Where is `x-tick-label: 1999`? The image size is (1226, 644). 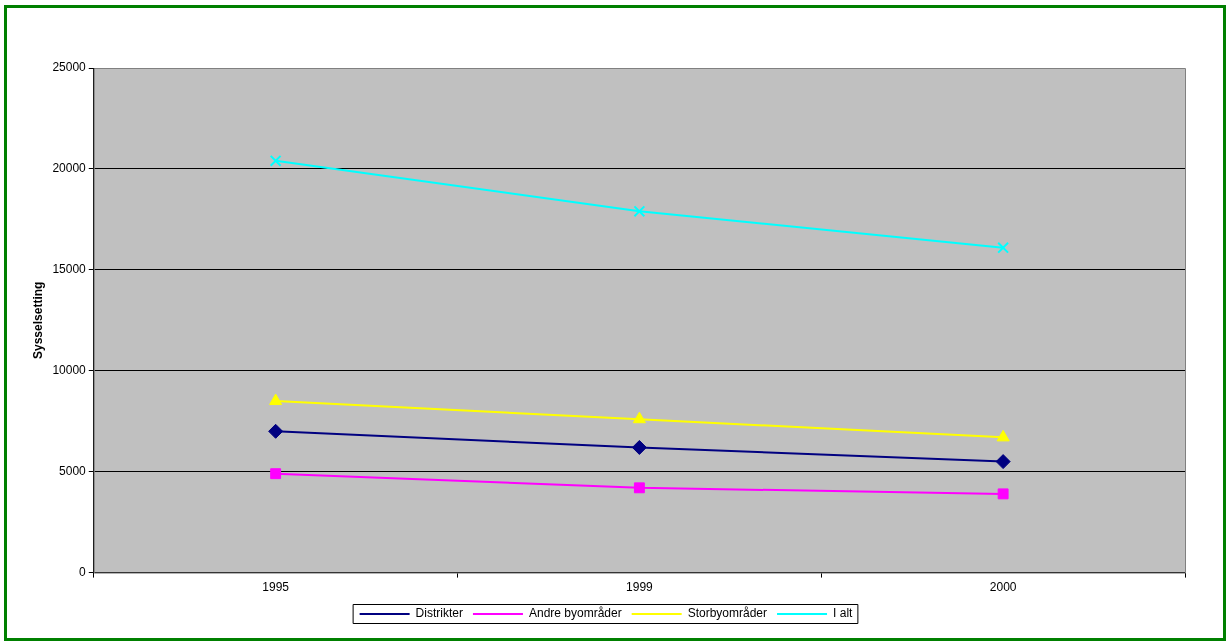
x-tick-label: 1999 is located at coordinates (640, 587).